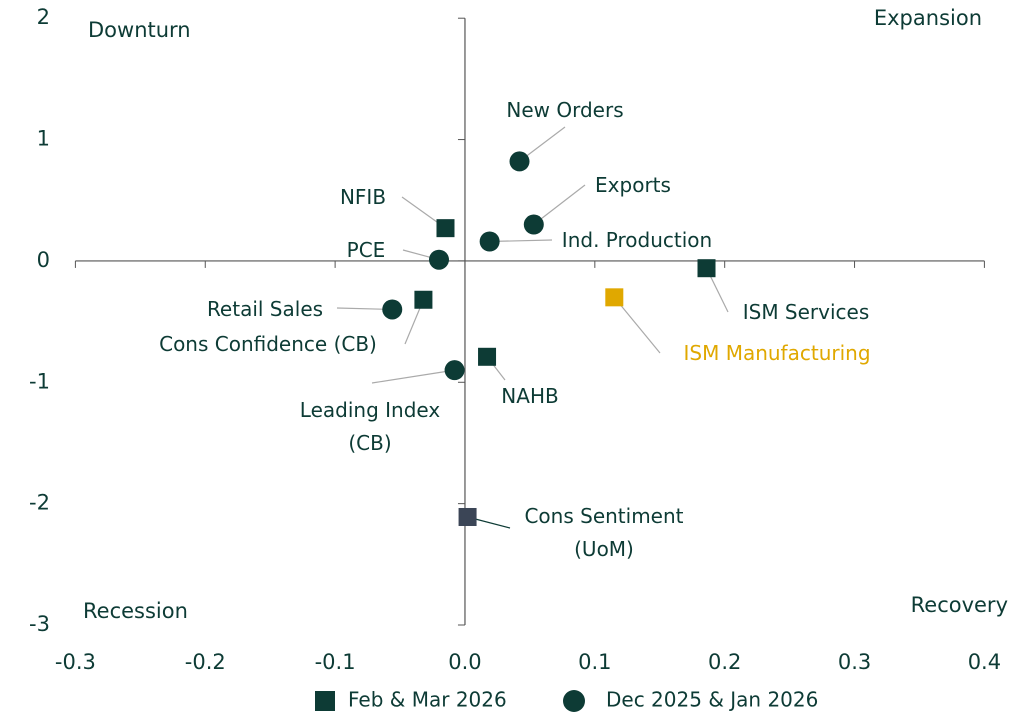 This screenshot has width=1033, height=716. Describe the element at coordinates (43, 260) in the screenshot. I see `y-tick-label: 0` at that location.